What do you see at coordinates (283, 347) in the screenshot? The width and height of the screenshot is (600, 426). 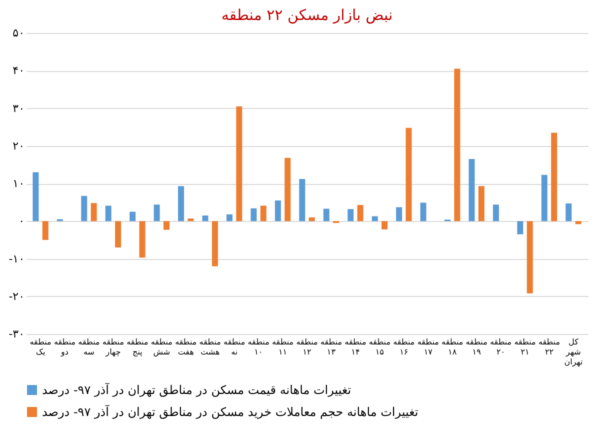 I see `x-tick-label: منطقه ۱۱` at bounding box center [283, 347].